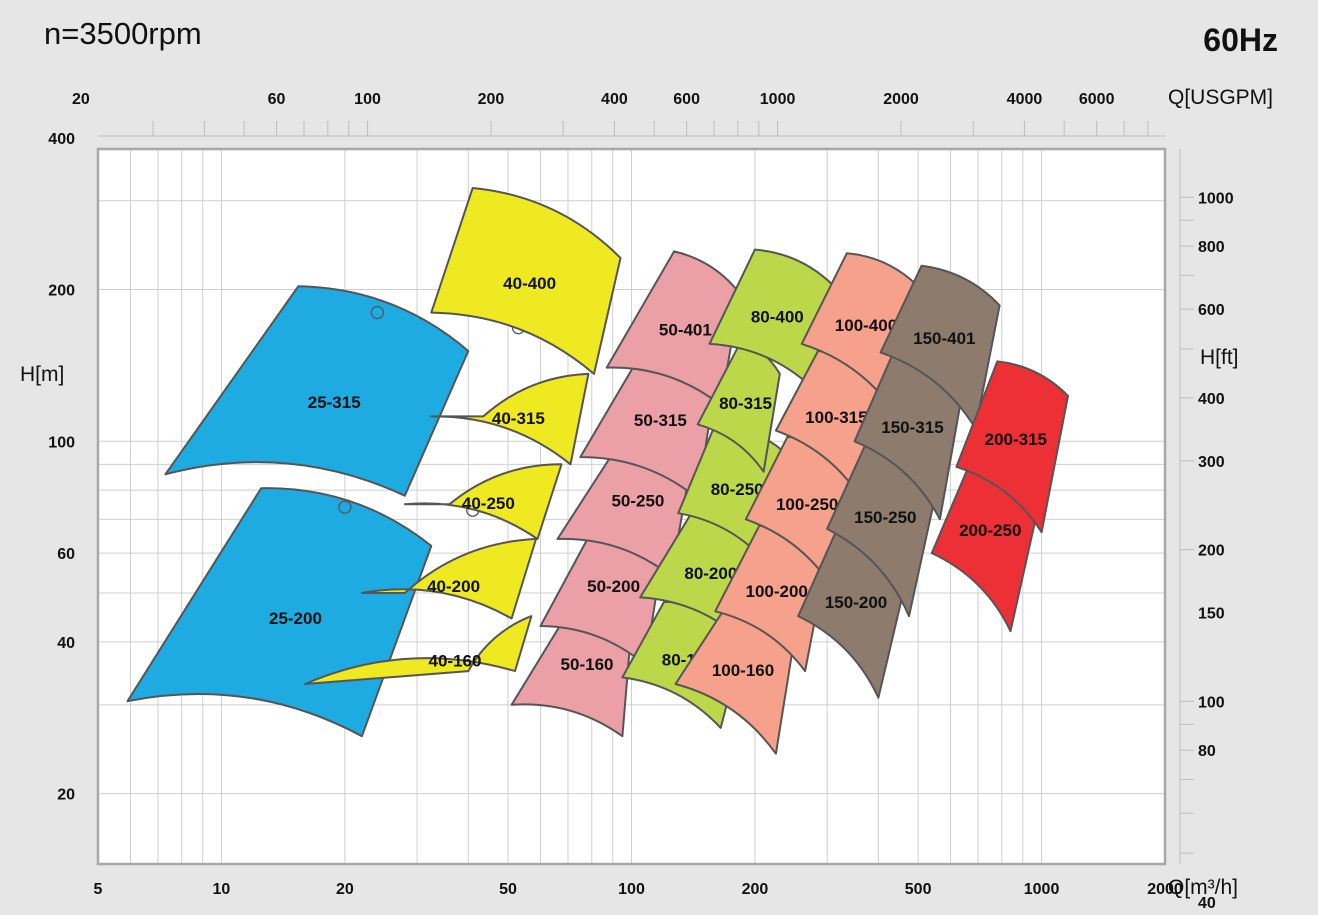 This screenshot has height=915, width=1318. What do you see at coordinates (61, 442) in the screenshot?
I see `y-tick-label: 100` at bounding box center [61, 442].